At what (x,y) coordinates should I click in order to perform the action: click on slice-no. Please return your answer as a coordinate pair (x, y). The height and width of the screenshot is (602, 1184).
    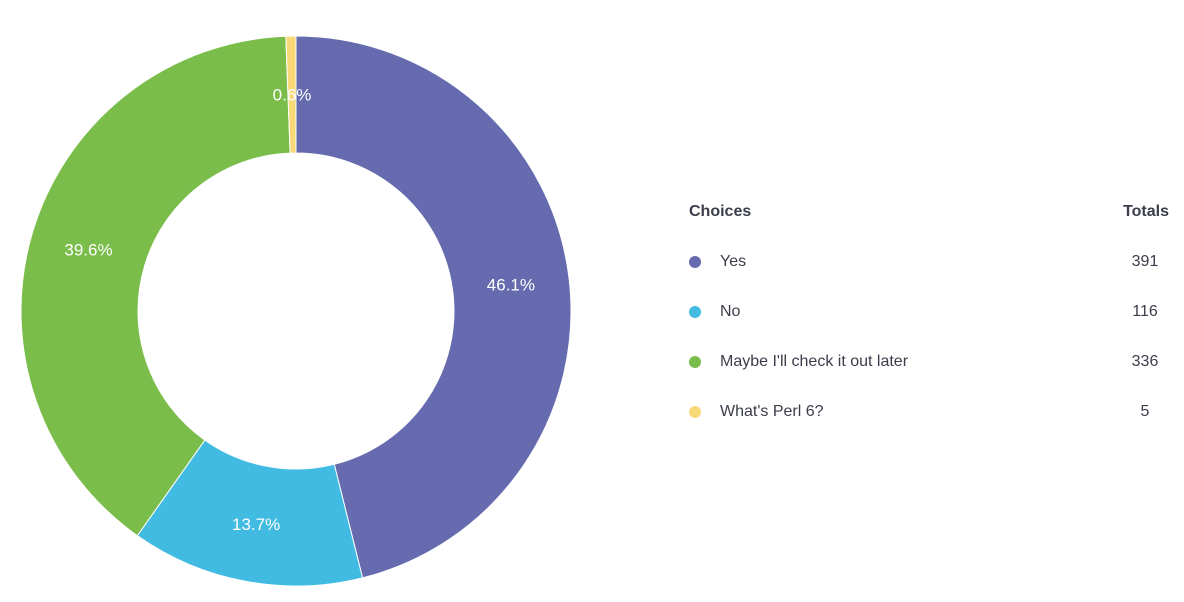
    Looking at the image, I should click on (250, 513).